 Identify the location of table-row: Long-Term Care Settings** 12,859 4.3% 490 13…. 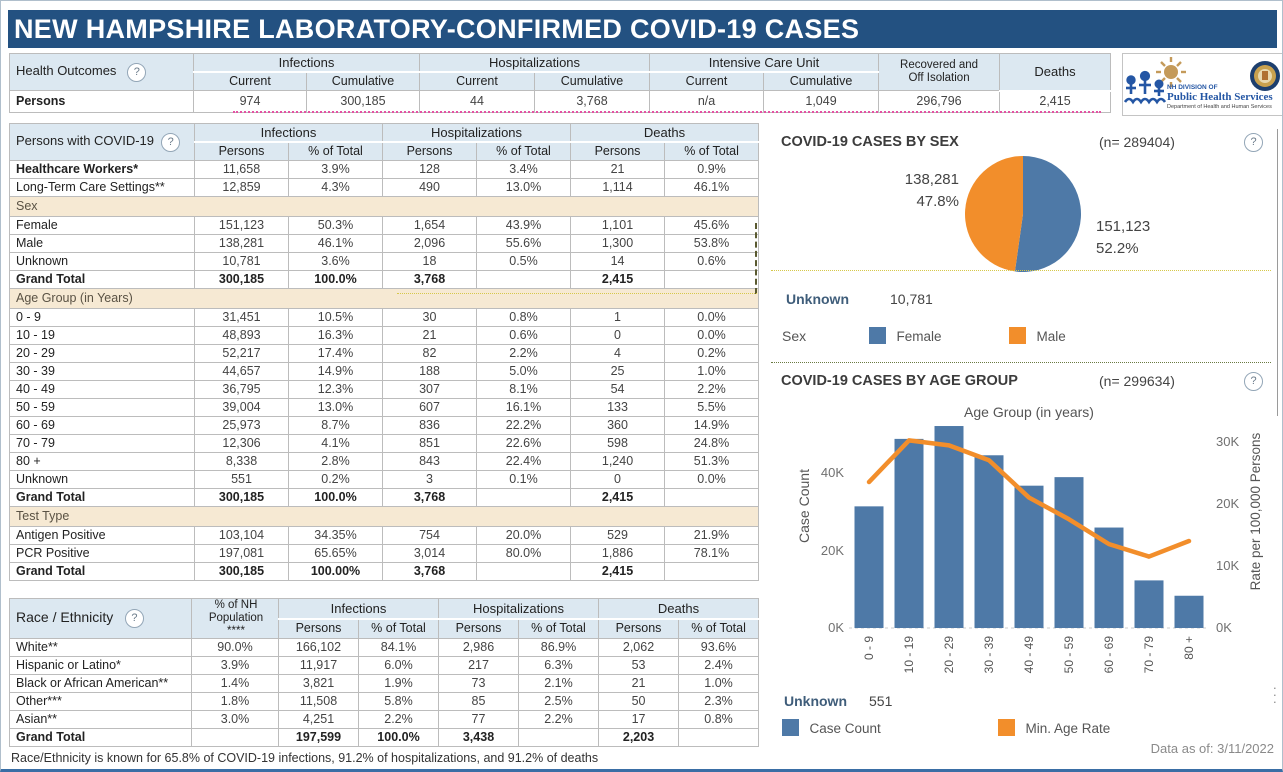
(384, 187).